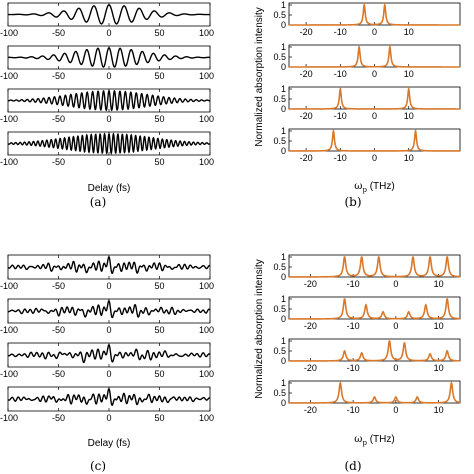  What do you see at coordinates (395, 368) in the screenshot?
I see `d-xtick-label-3-2: 0` at bounding box center [395, 368].